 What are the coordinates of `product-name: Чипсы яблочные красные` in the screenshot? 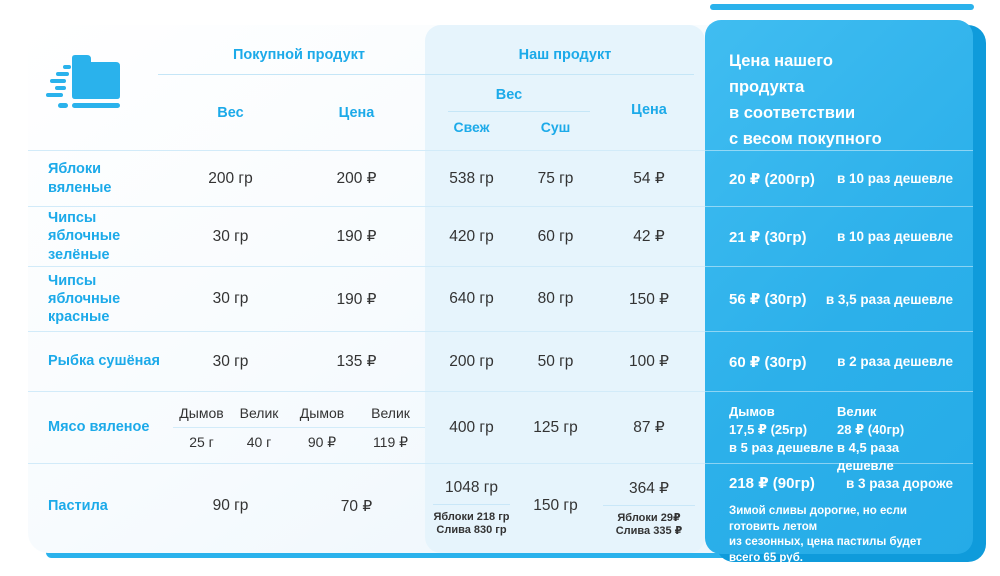 It's located at (84, 299).